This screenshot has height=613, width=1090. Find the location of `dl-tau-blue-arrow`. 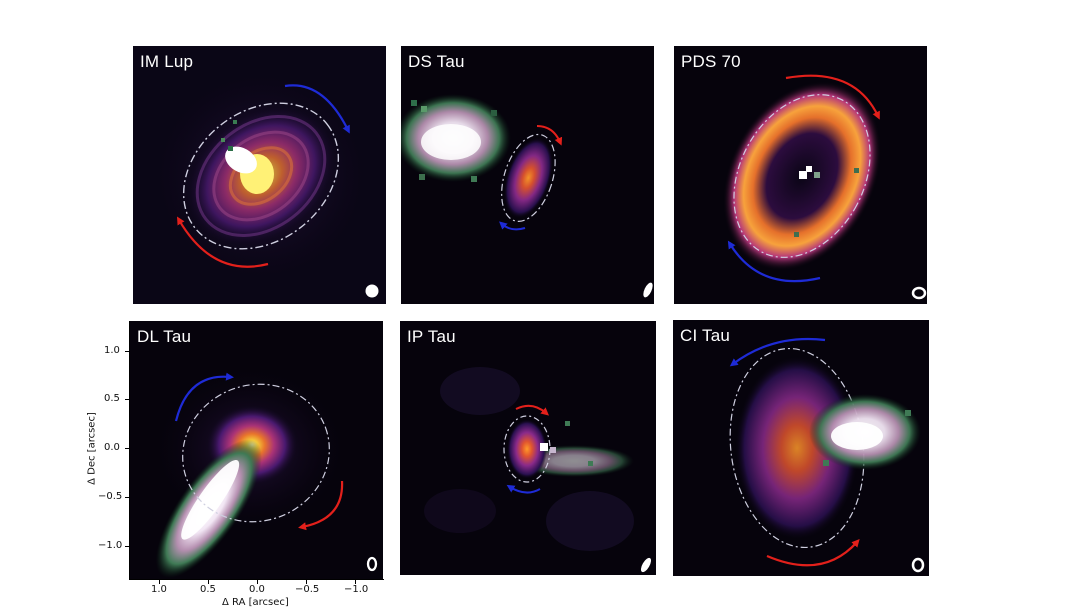

dl-tau-blue-arrow is located at coordinates (204, 397).